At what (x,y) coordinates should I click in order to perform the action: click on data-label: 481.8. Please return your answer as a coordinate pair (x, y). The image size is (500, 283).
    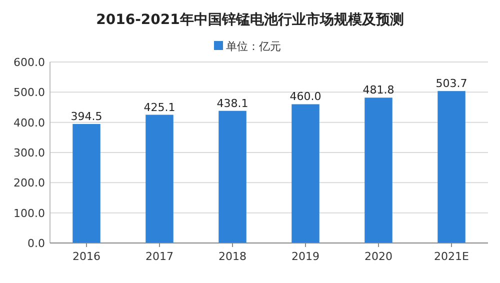
    Looking at the image, I should click on (378, 90).